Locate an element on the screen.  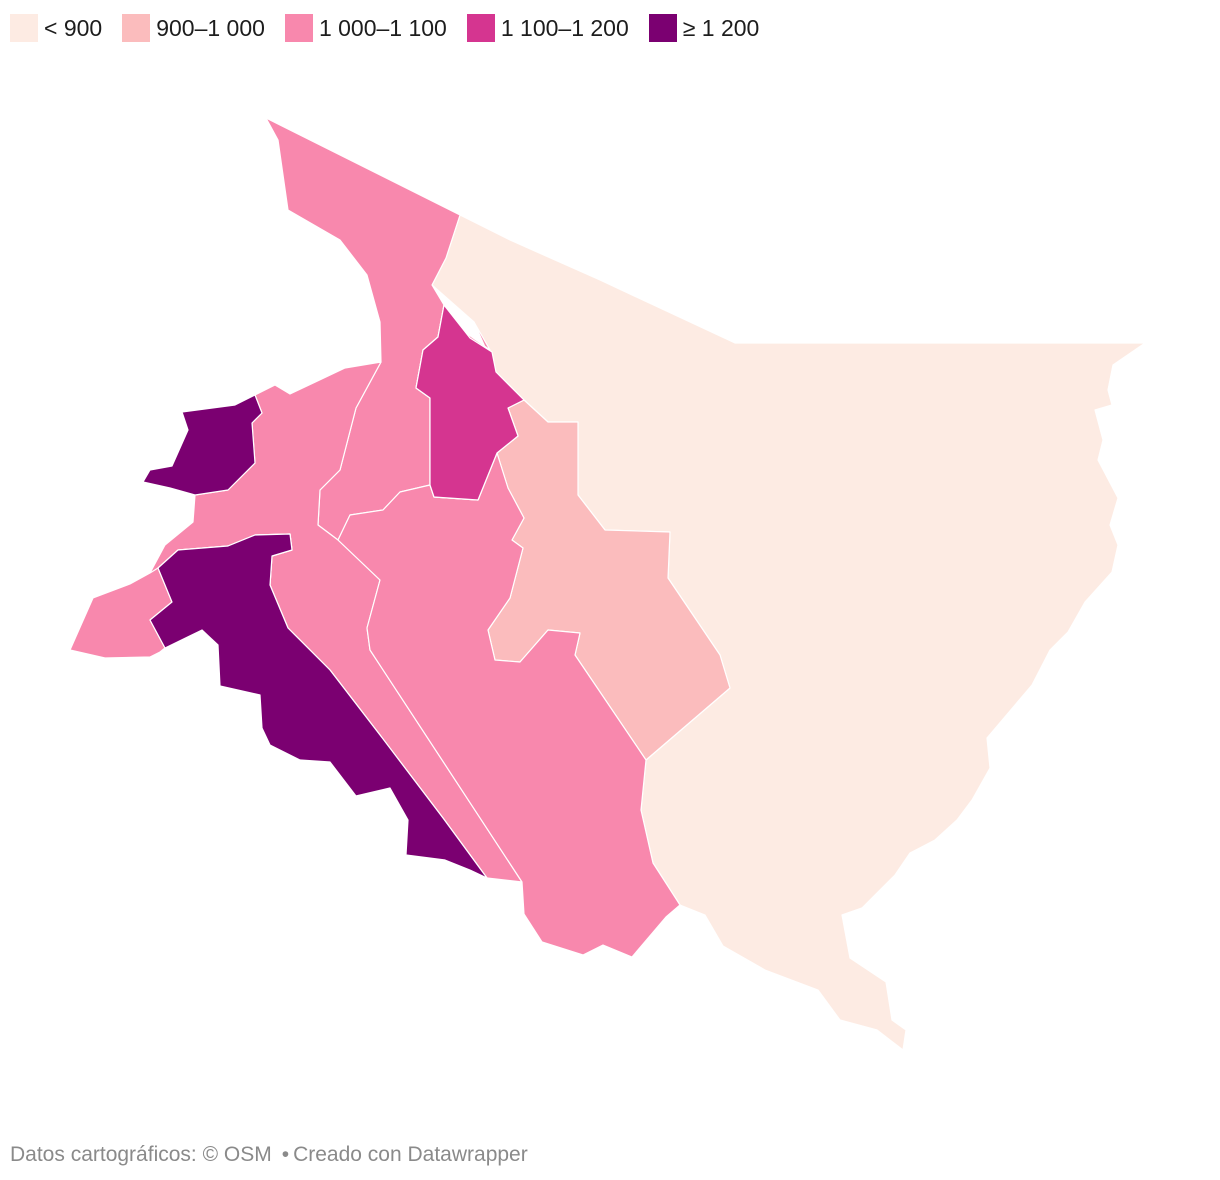
datawrapper-credit: Creado con Datawrapper is located at coordinates (410, 1154).